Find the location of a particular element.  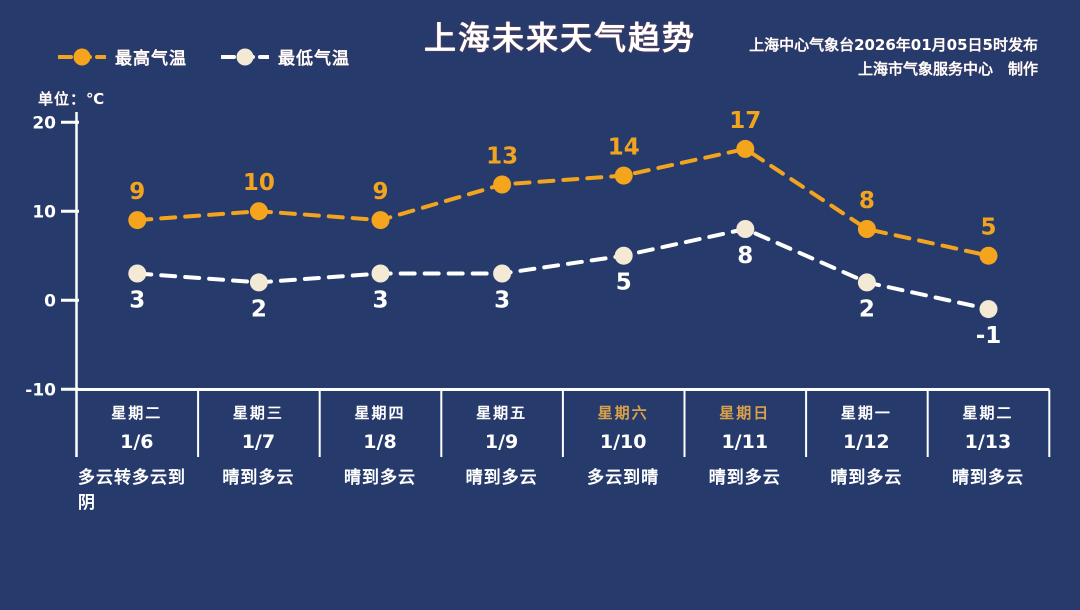

y-axis-tick-label: -10 is located at coordinates (40, 391).